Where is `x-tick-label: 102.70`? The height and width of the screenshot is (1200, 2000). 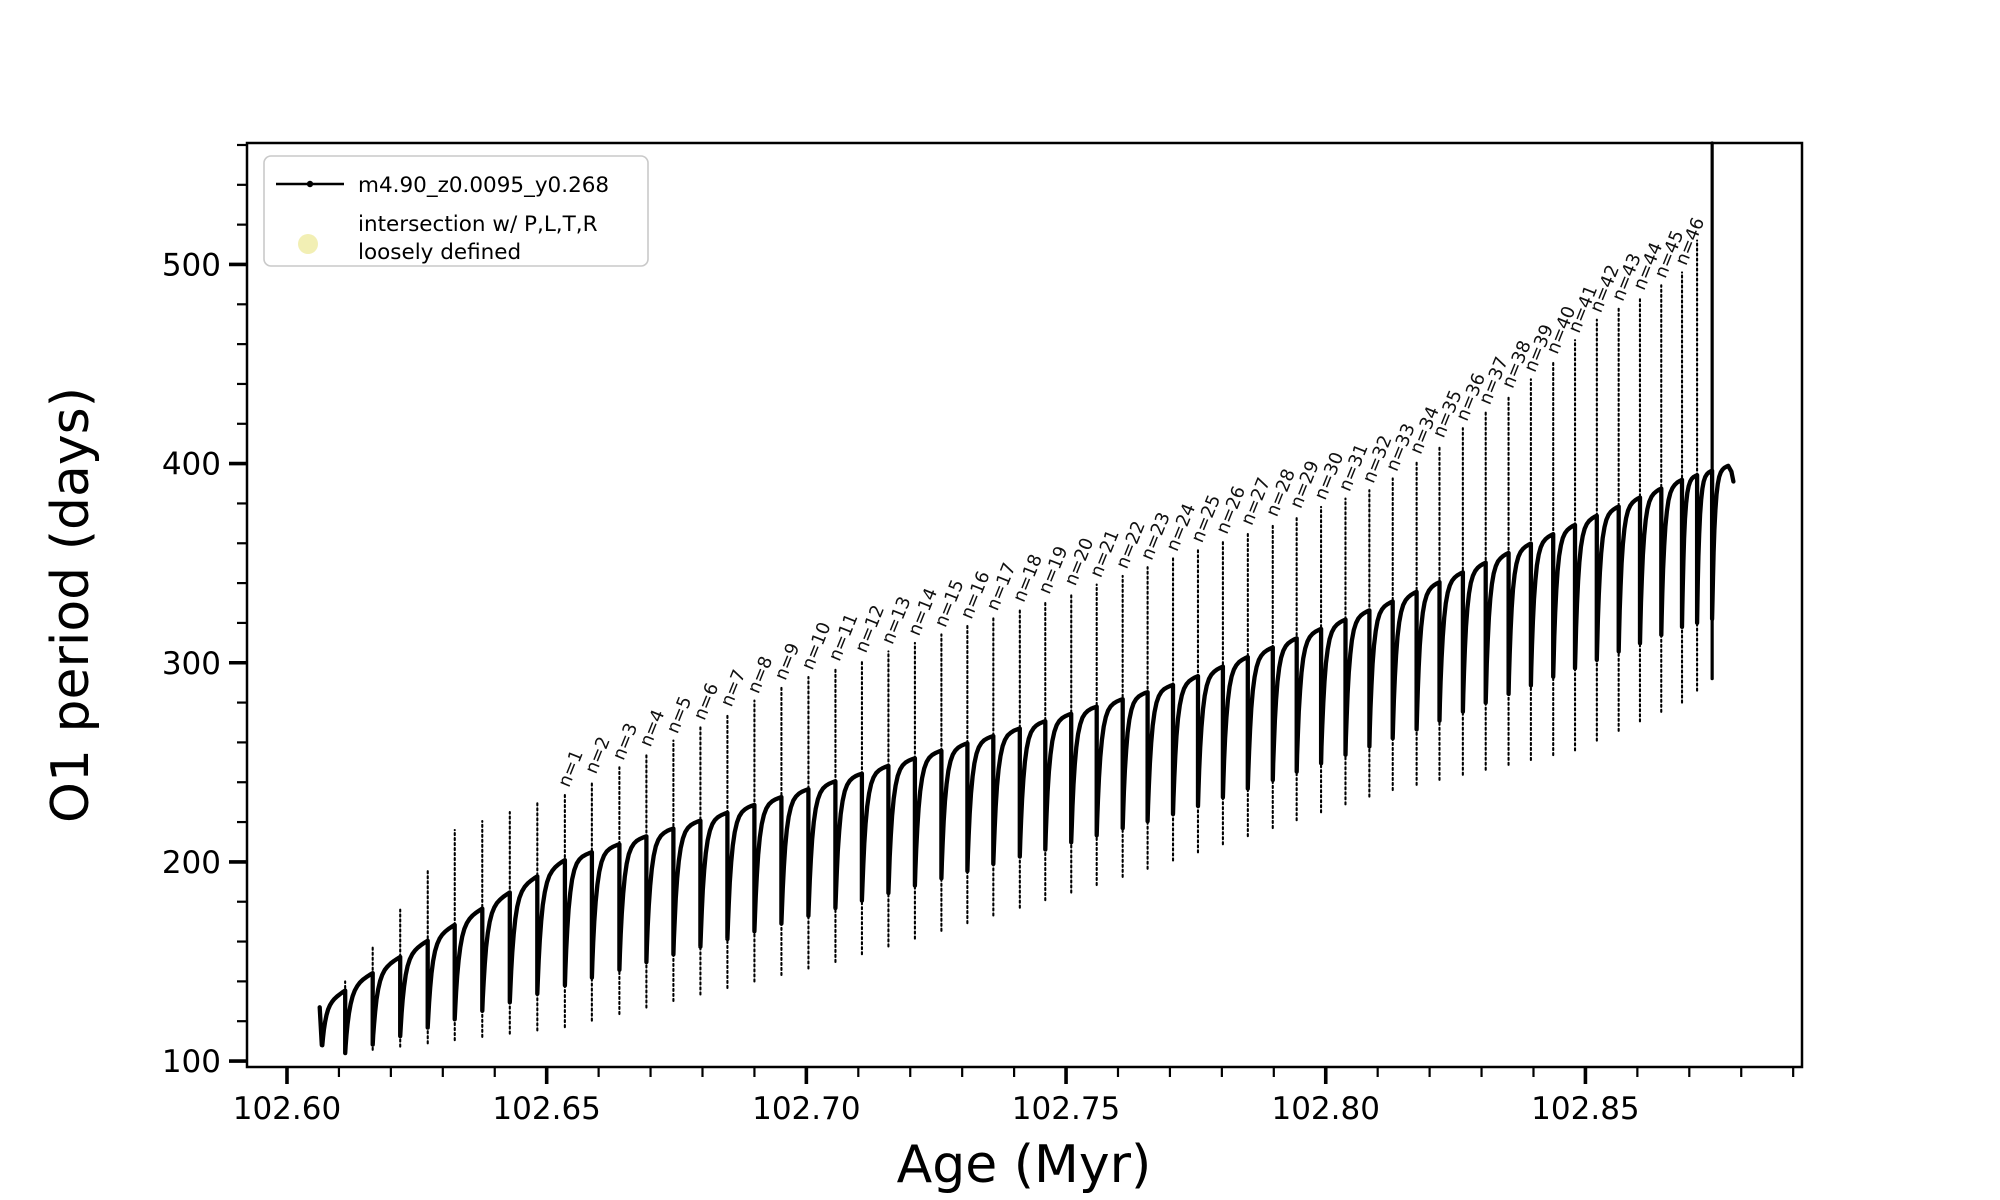
x-tick-label: 102.70 is located at coordinates (806, 1109).